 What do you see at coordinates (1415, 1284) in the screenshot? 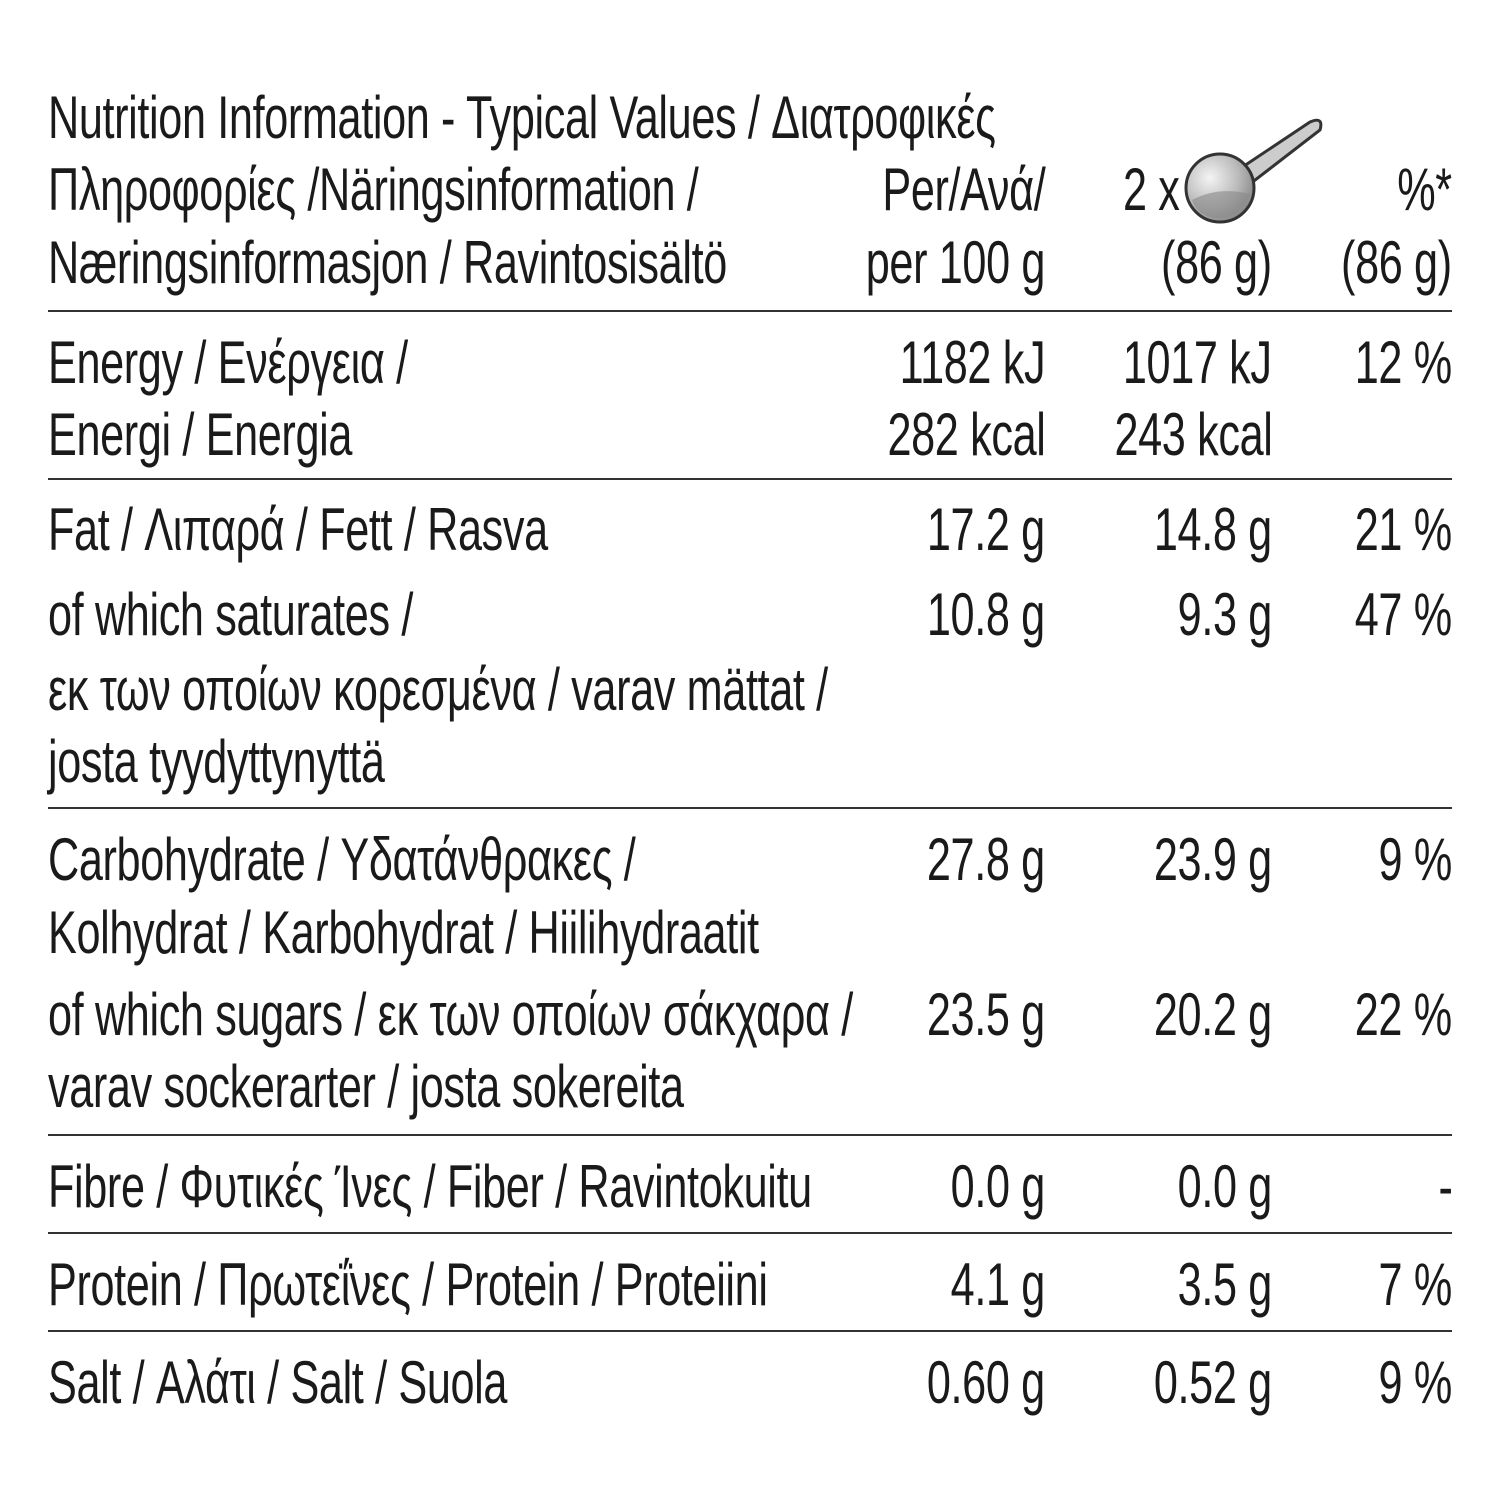
I see `value-ri-protein: 7 %` at bounding box center [1415, 1284].